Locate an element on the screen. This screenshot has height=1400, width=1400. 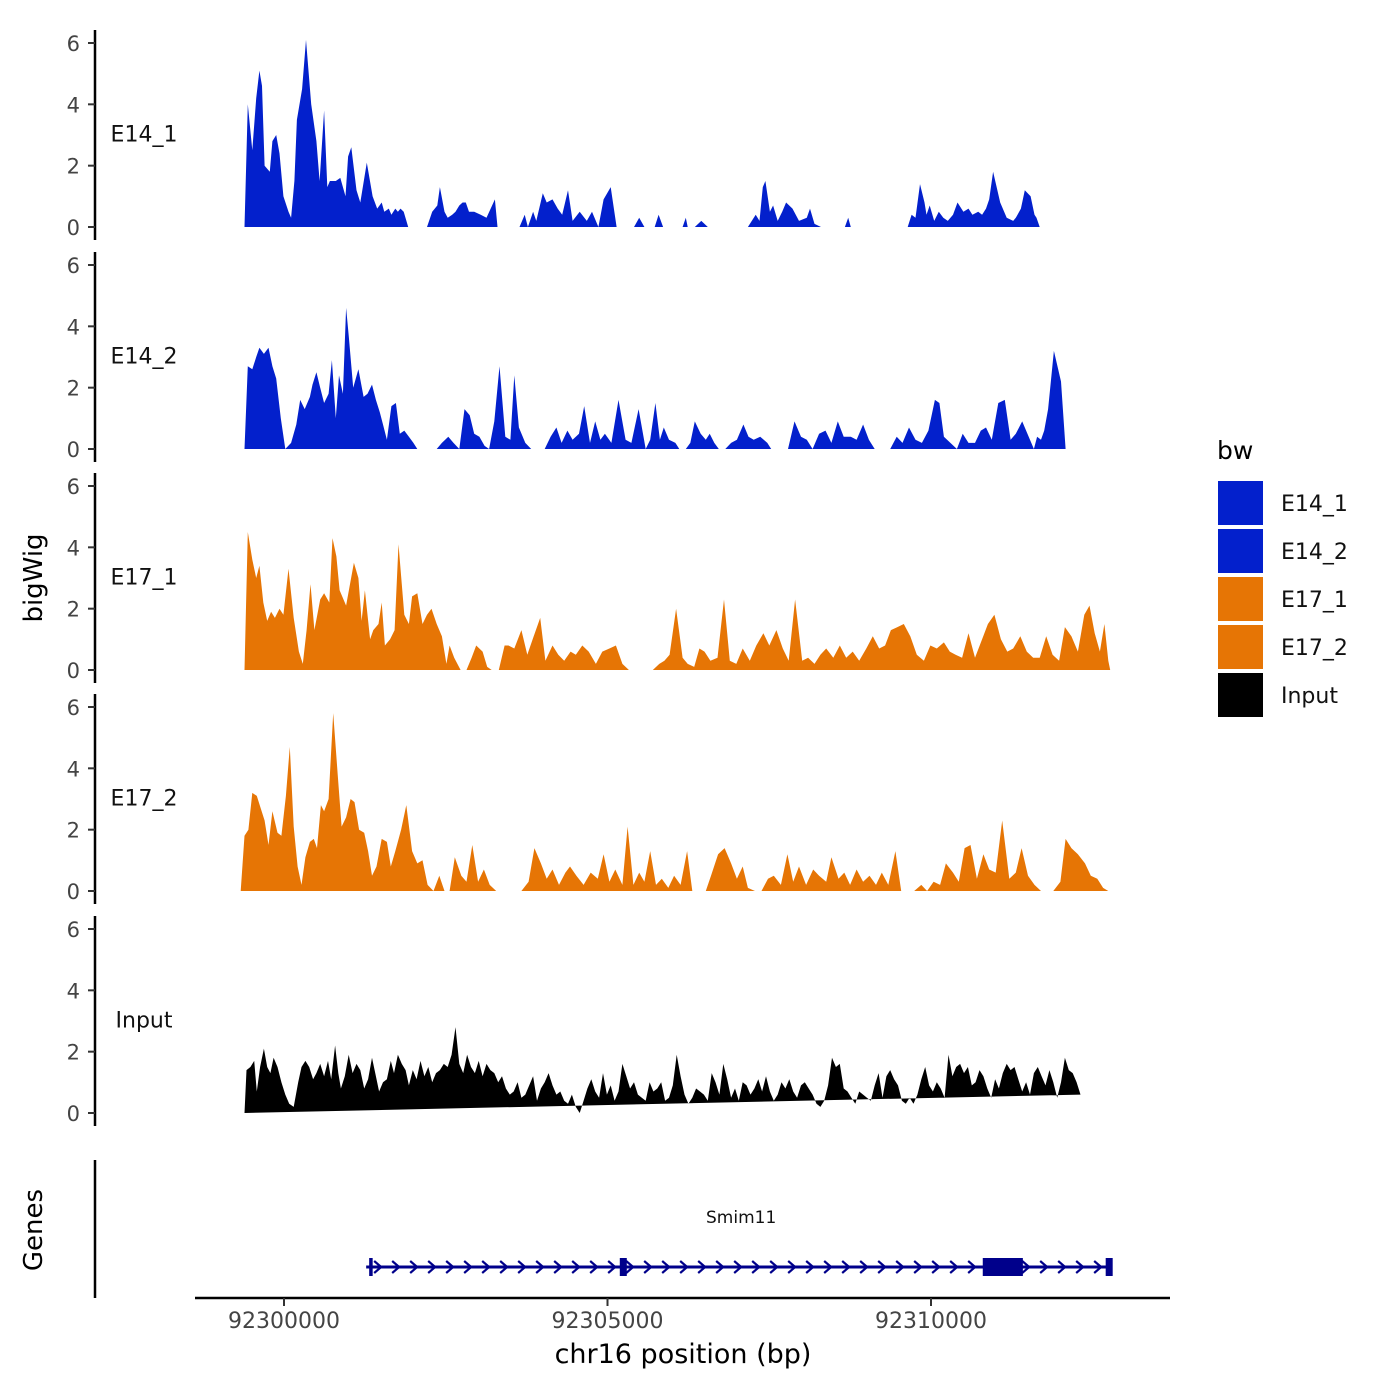
genes-axis-title: Genes is located at coordinates (34, 1230).